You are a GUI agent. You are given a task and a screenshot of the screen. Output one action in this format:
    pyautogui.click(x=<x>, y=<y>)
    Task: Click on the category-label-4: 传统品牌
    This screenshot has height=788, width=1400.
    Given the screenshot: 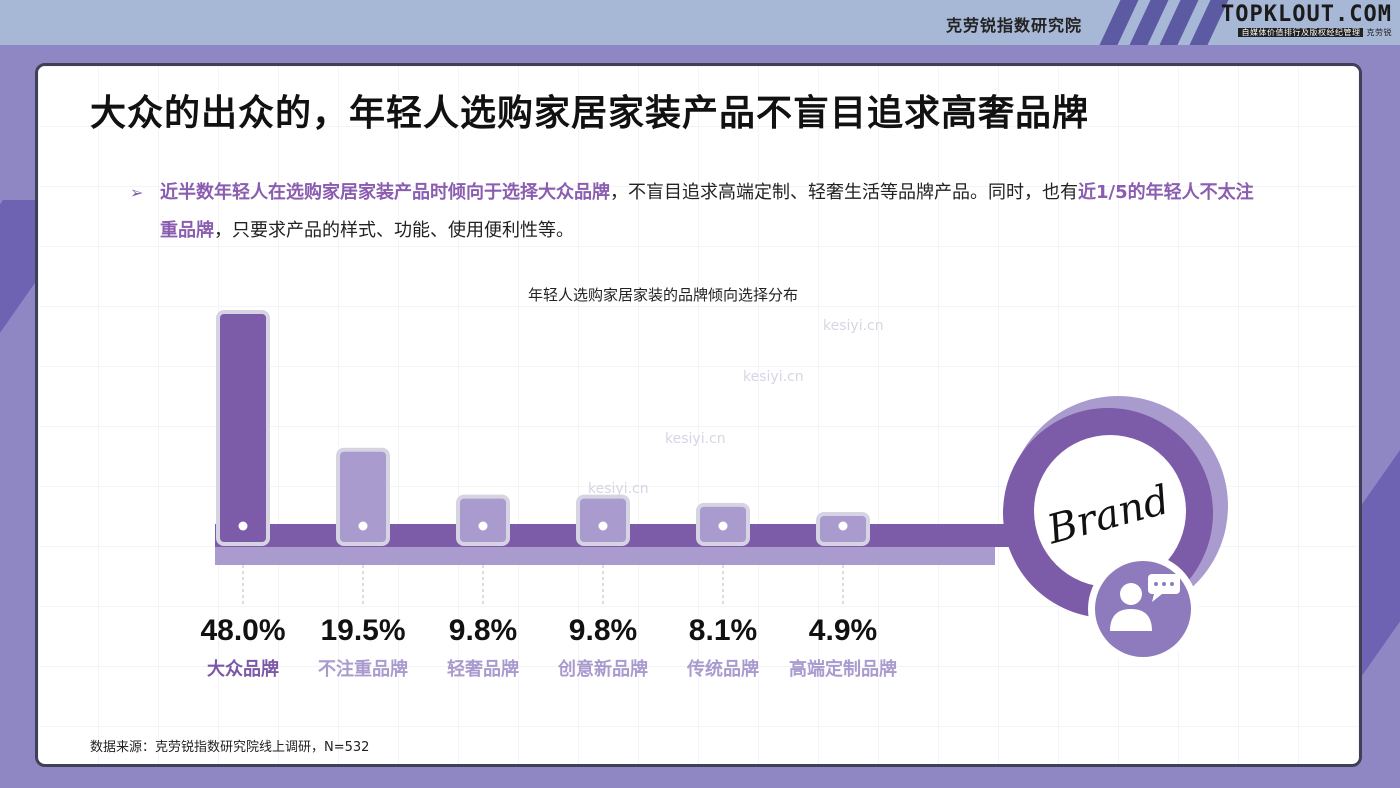 What is the action you would take?
    pyautogui.click(x=722, y=669)
    